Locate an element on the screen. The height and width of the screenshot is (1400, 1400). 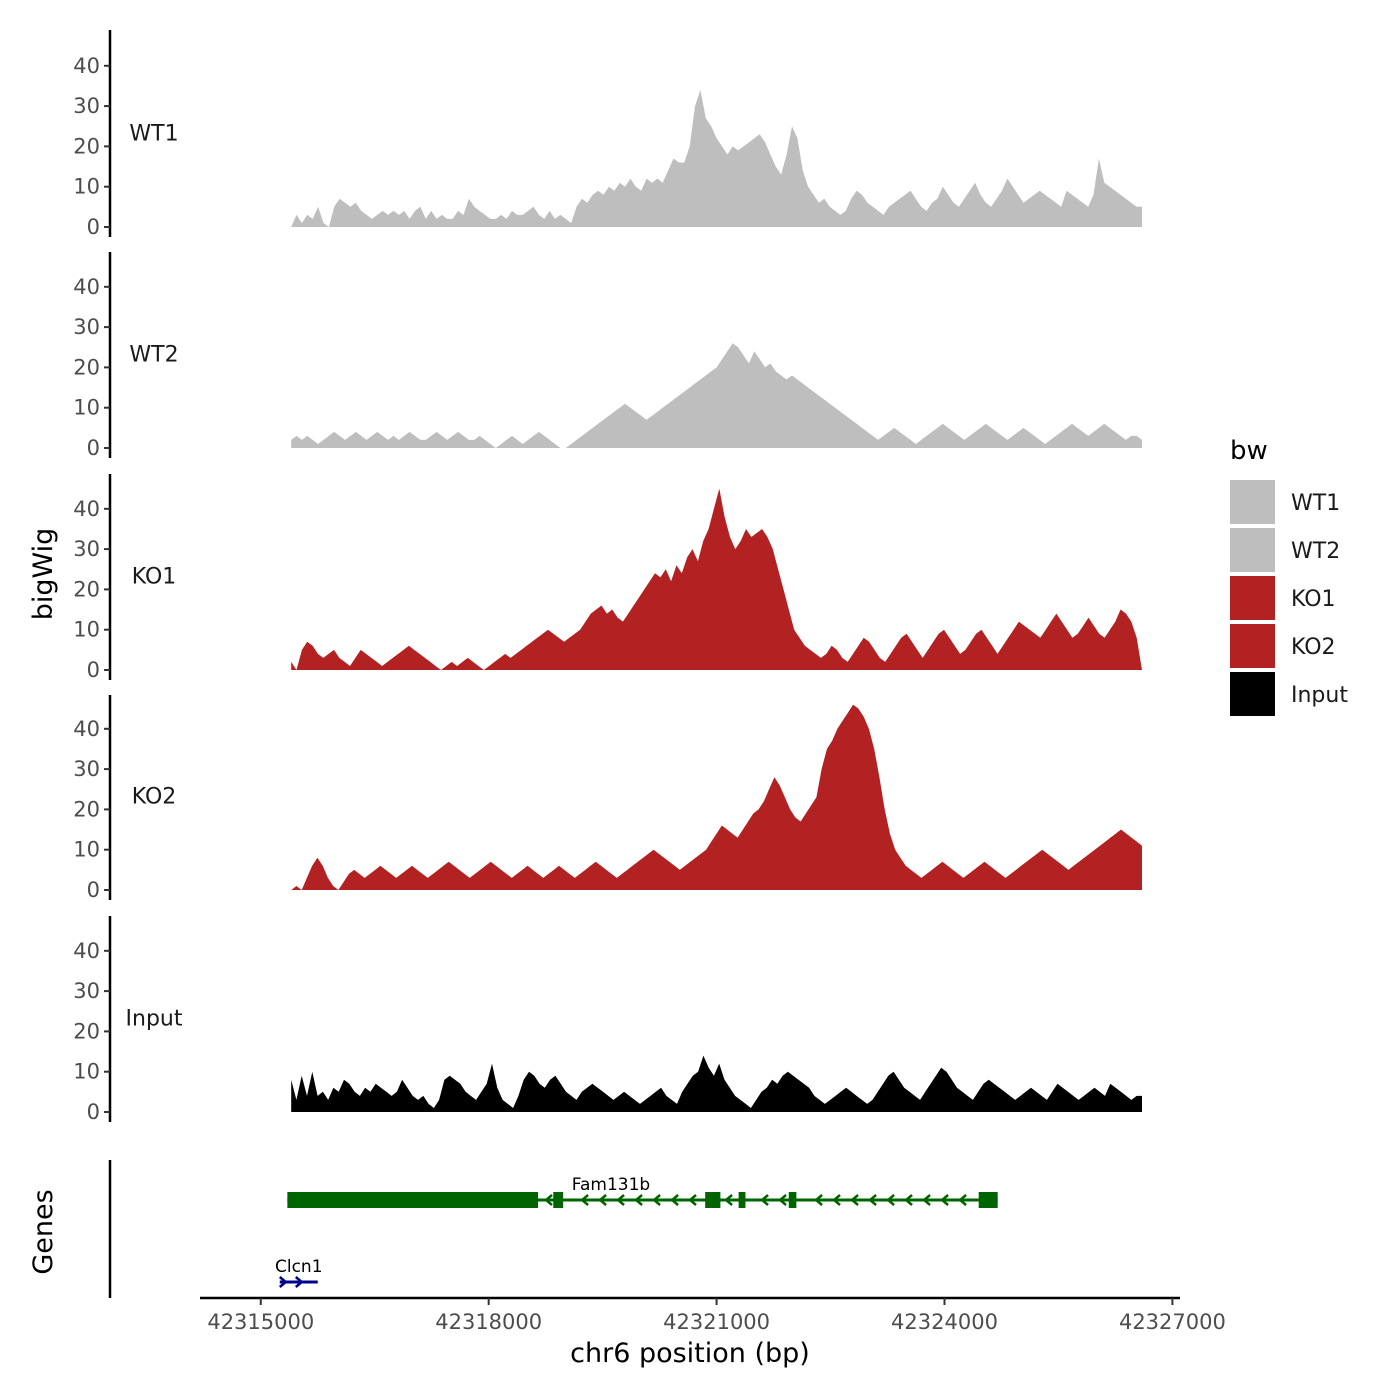
legend-key-wt2 is located at coordinates (1252, 550).